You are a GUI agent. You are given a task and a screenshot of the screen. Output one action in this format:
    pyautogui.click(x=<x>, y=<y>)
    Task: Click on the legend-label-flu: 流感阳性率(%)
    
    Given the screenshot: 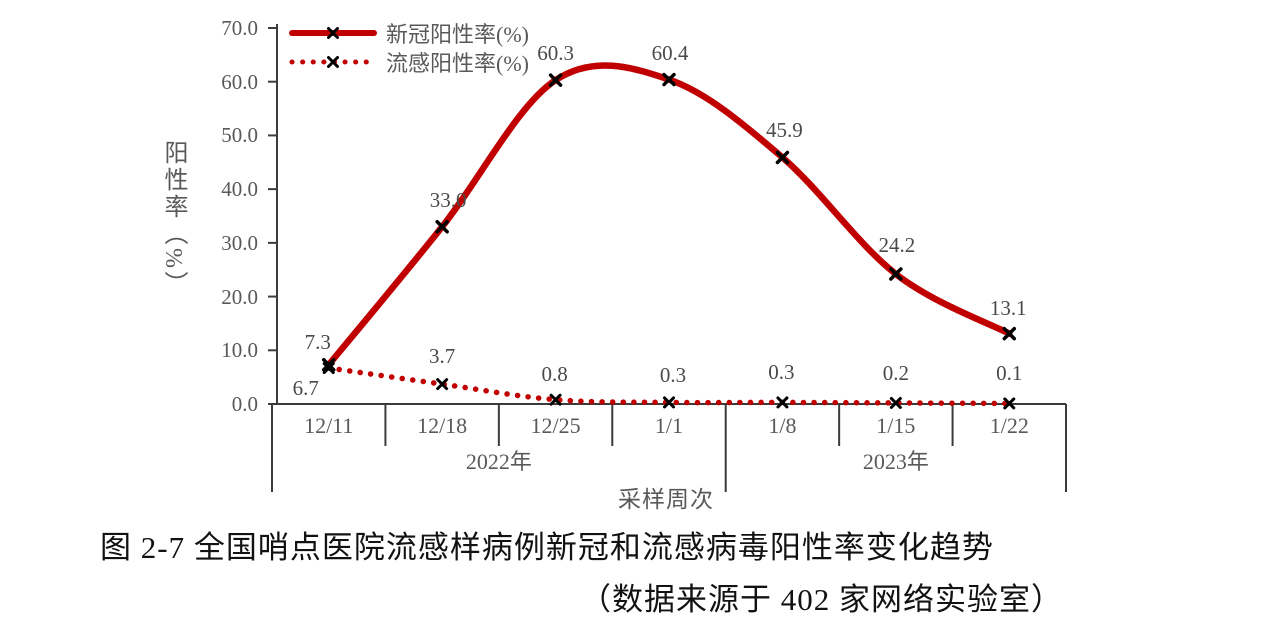 What is the action you would take?
    pyautogui.click(x=457, y=63)
    